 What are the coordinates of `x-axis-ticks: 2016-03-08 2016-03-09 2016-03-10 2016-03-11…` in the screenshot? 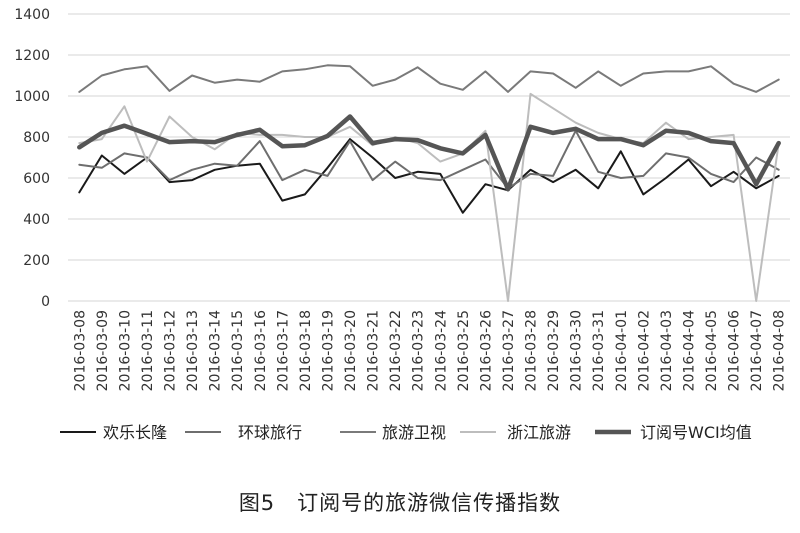 It's located at (429, 350).